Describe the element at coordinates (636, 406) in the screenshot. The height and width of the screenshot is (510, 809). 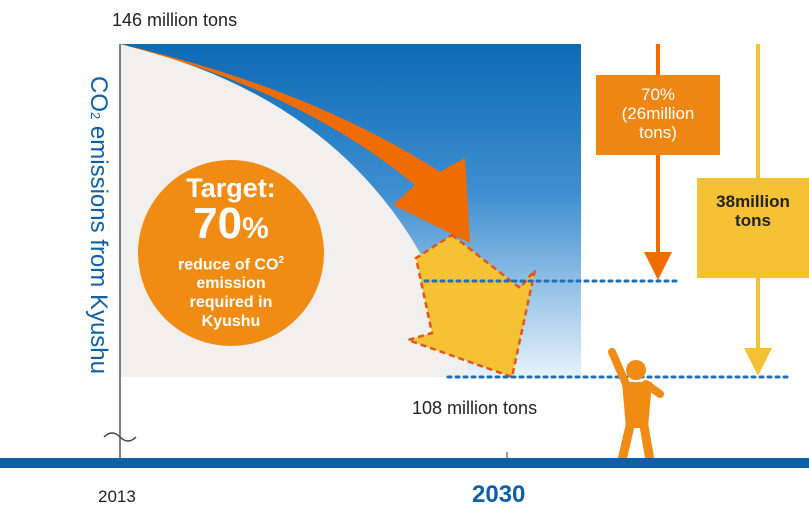
I see `person-icon` at that location.